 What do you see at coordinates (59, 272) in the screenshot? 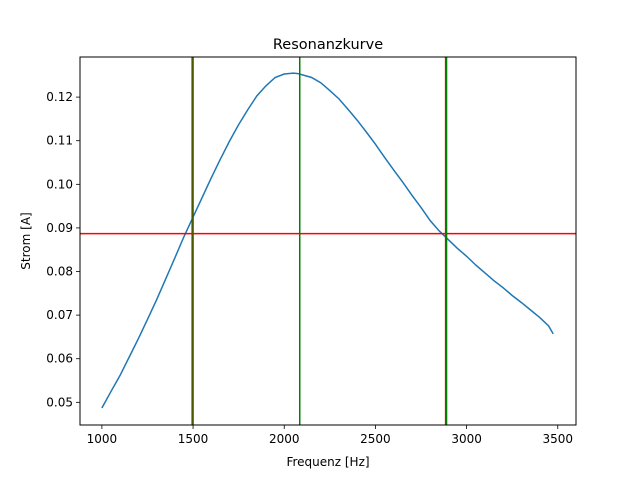
I see `y-tick-label: 0.08` at bounding box center [59, 272].